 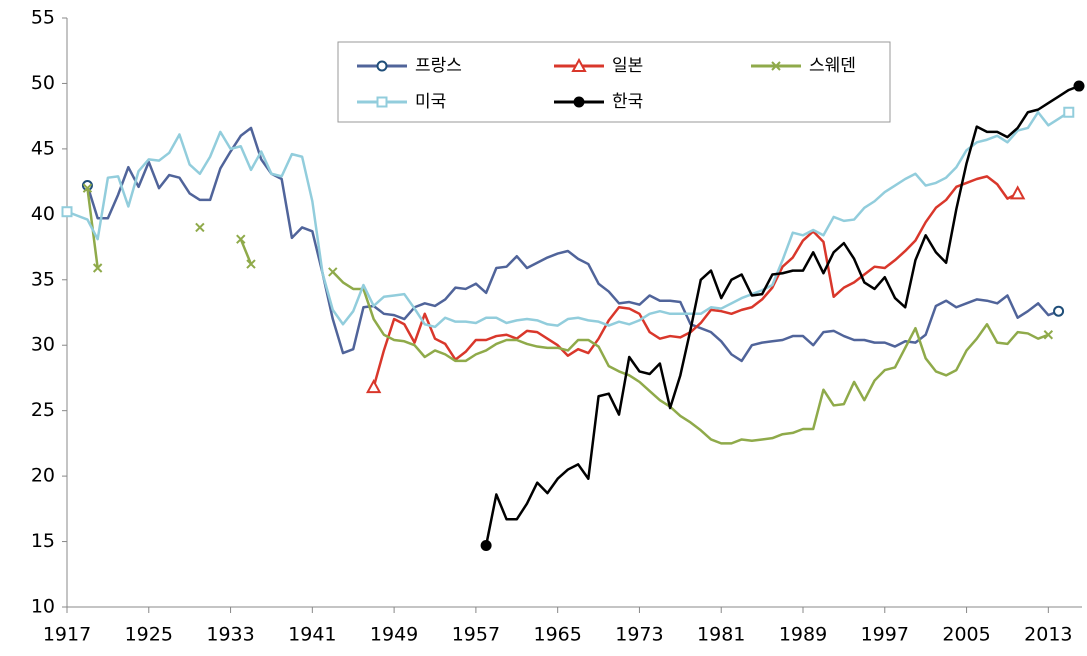 I want to click on x-tick-label: 1981, so click(x=721, y=635).